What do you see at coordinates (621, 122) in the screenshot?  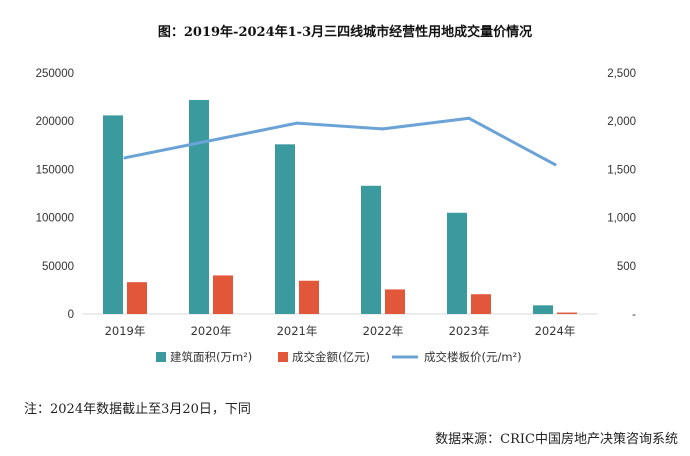 I see `right-tick-label: 2,000` at bounding box center [621, 122].